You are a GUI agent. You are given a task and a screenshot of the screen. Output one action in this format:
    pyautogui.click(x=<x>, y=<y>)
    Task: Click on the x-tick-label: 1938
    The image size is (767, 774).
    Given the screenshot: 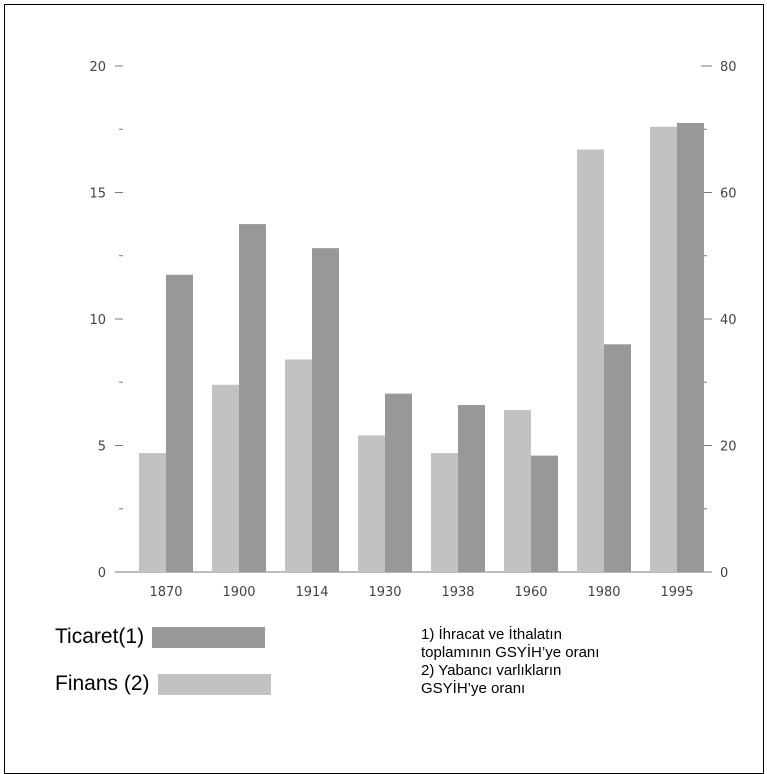 What is the action you would take?
    pyautogui.click(x=457, y=592)
    